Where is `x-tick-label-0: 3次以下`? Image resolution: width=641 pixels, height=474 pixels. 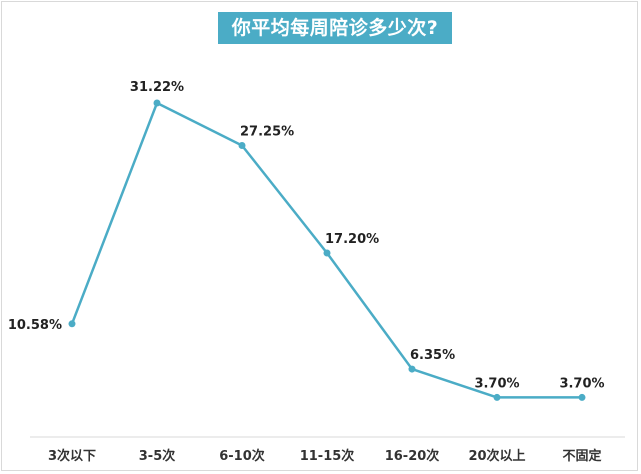
x-tick-label-0: 3次以下 is located at coordinates (72, 456).